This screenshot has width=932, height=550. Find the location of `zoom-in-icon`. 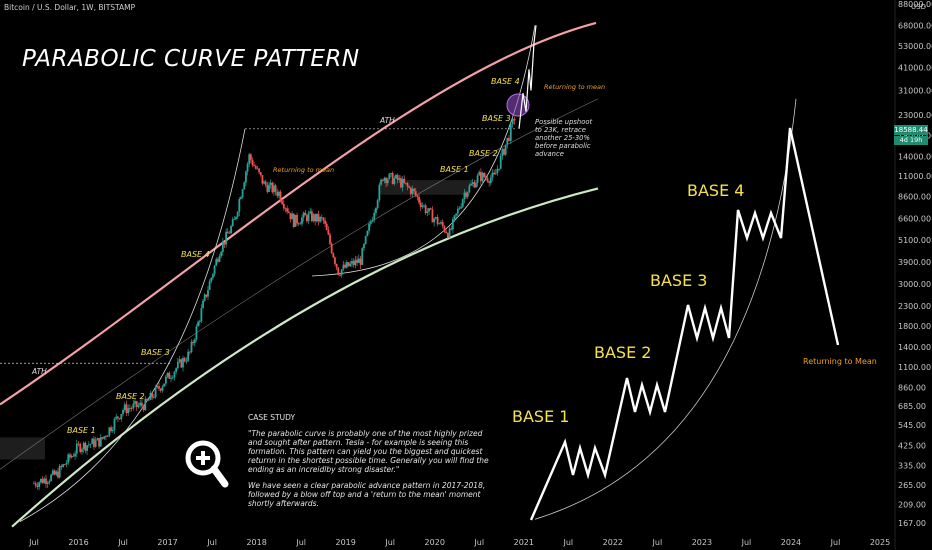

zoom-in-icon is located at coordinates (206, 466).